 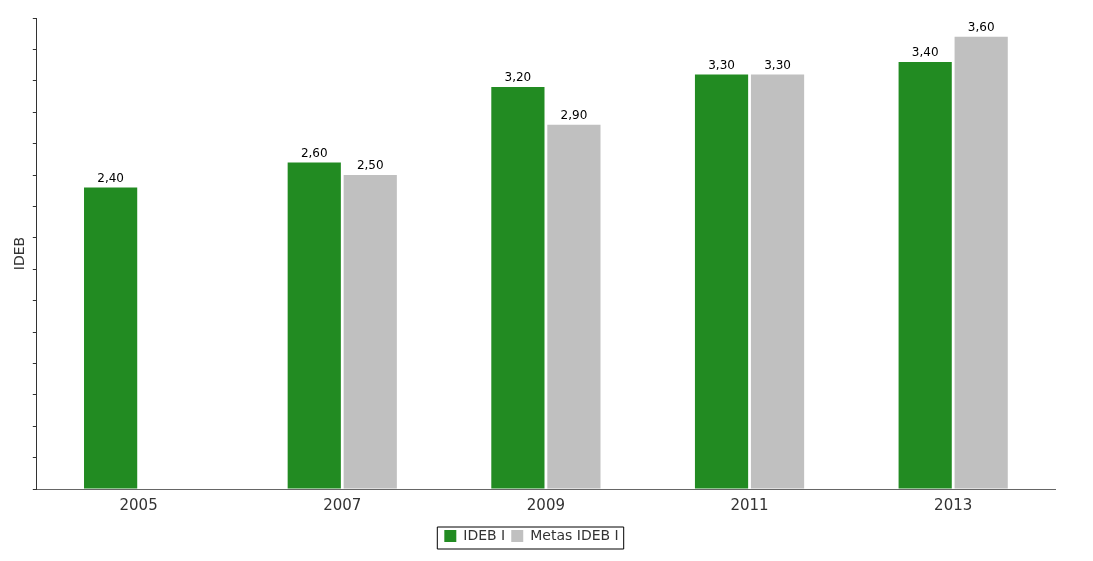 What do you see at coordinates (574, 114) in the screenshot?
I see `data-label: 2,90` at bounding box center [574, 114].